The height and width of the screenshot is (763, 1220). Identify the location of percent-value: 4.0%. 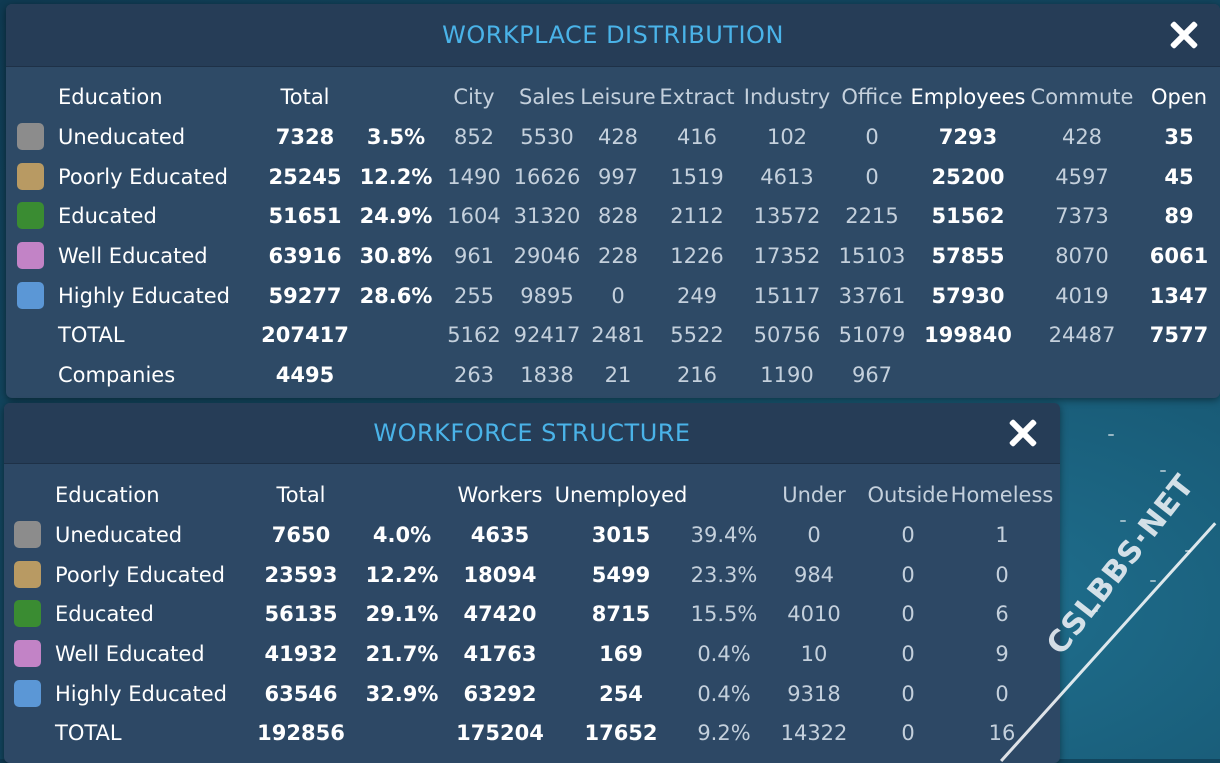
(402, 535).